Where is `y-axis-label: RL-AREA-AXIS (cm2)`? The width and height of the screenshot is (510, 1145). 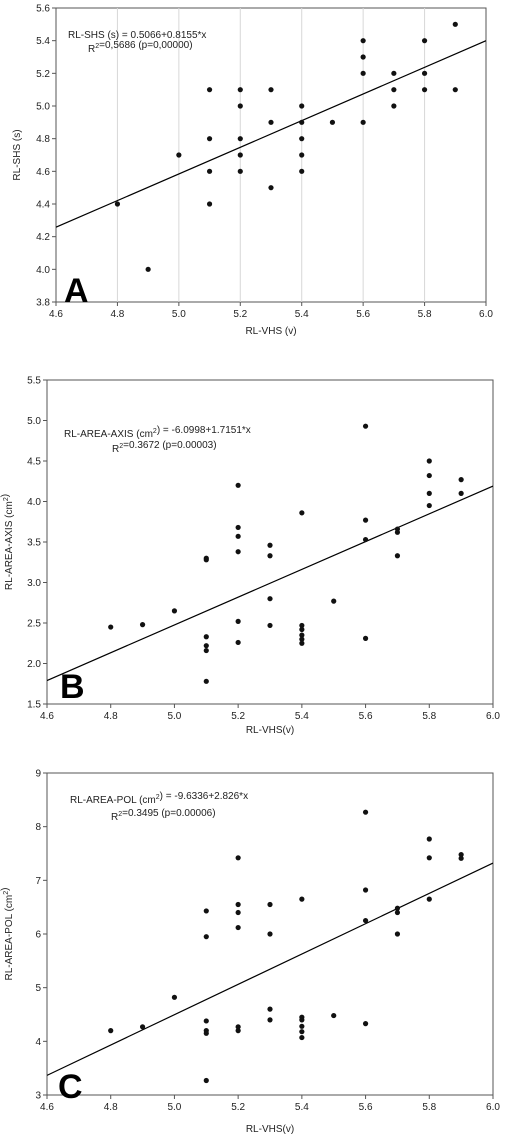 y-axis-label: RL-AREA-AXIS (cm2) is located at coordinates (7, 542).